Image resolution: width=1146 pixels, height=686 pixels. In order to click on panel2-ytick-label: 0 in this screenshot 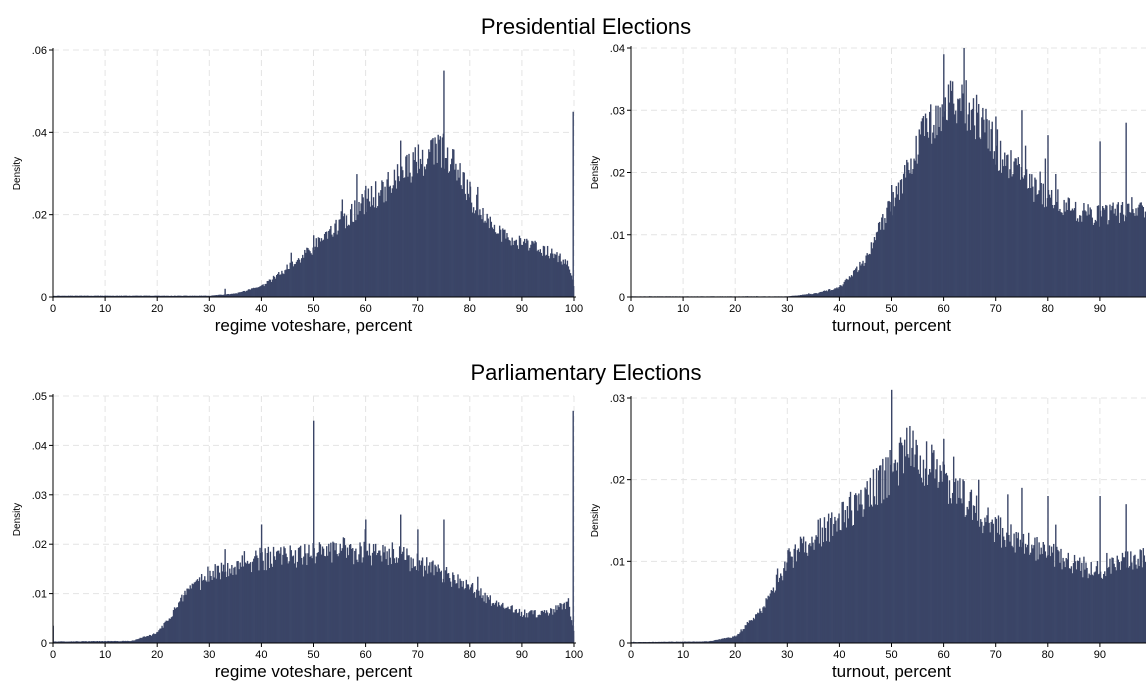, I will do `click(44, 644)`.